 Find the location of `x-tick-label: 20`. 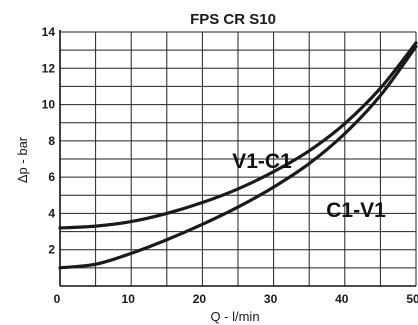

x-tick-label: 20 is located at coordinates (200, 299).